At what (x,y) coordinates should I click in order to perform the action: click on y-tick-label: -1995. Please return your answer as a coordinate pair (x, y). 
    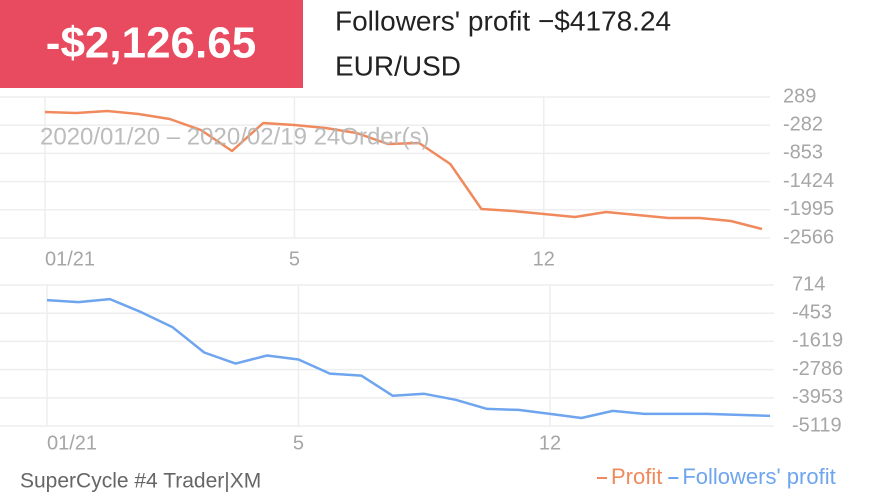
    Looking at the image, I should click on (808, 209).